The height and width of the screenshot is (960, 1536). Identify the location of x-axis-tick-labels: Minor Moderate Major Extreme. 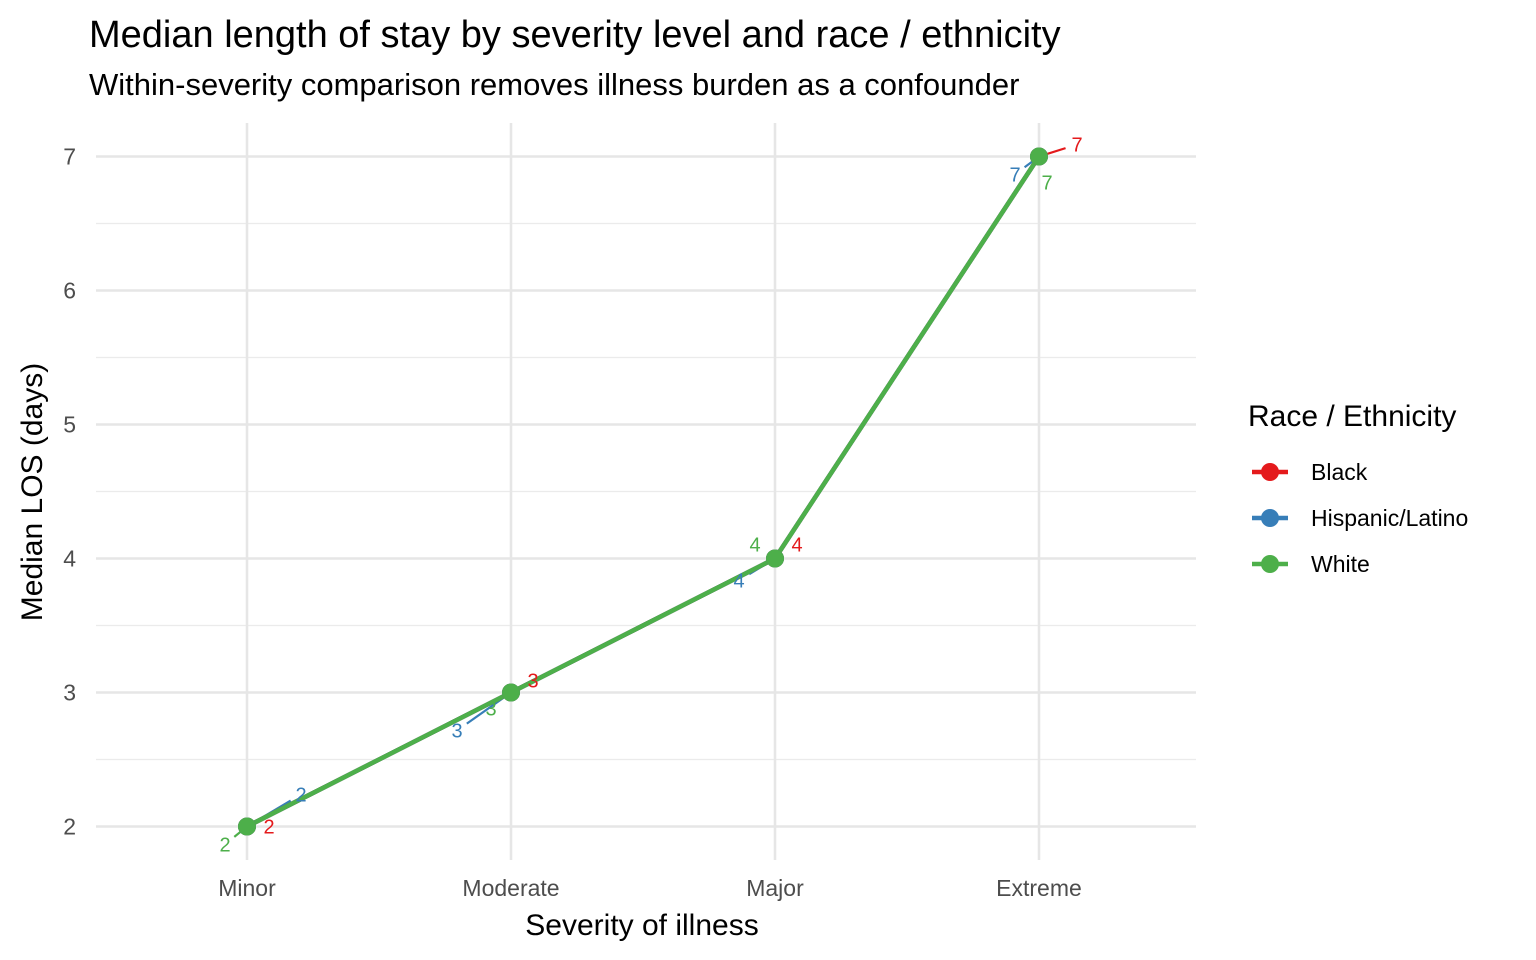
(650, 888).